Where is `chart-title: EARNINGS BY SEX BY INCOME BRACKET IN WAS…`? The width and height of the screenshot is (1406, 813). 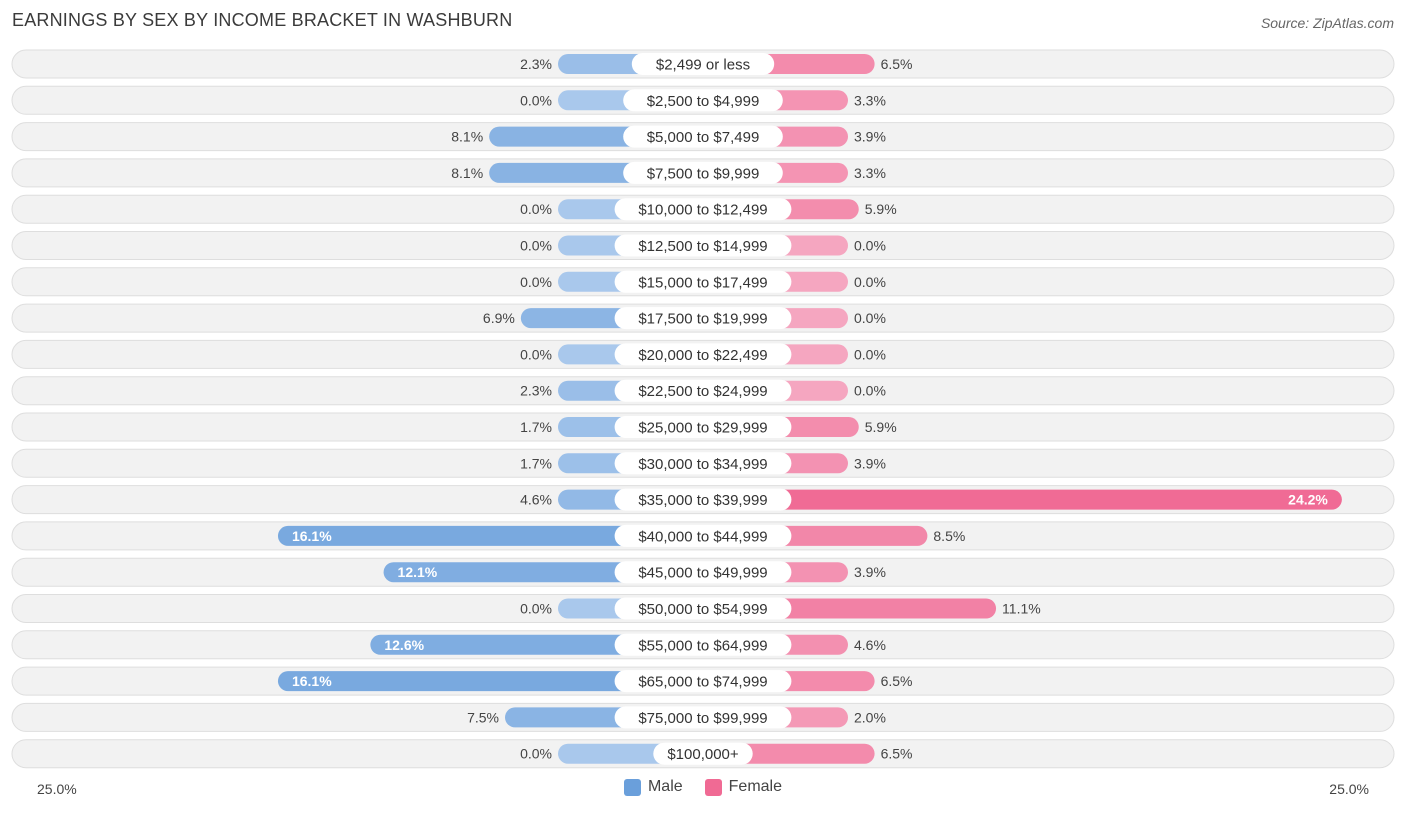 chart-title: EARNINGS BY SEX BY INCOME BRACKET IN WAS… is located at coordinates (262, 20).